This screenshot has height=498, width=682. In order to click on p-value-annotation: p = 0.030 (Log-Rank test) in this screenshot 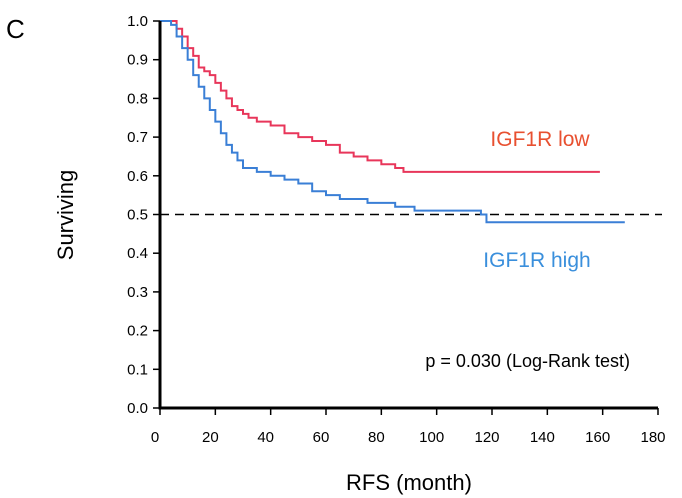, I will do `click(527, 361)`.